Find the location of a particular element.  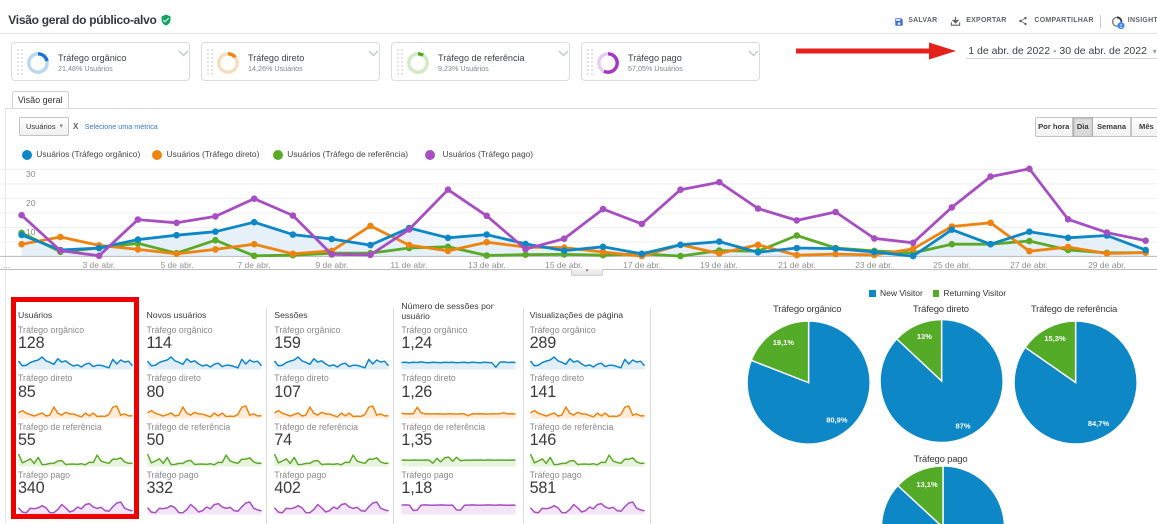

svg-text: 84,7% is located at coordinates (1099, 423).